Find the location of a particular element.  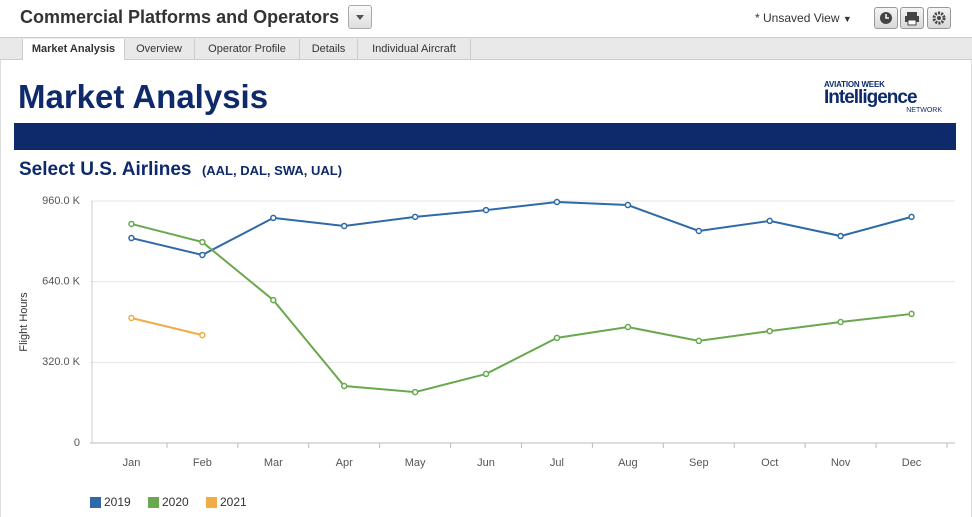

print-button is located at coordinates (912, 18).